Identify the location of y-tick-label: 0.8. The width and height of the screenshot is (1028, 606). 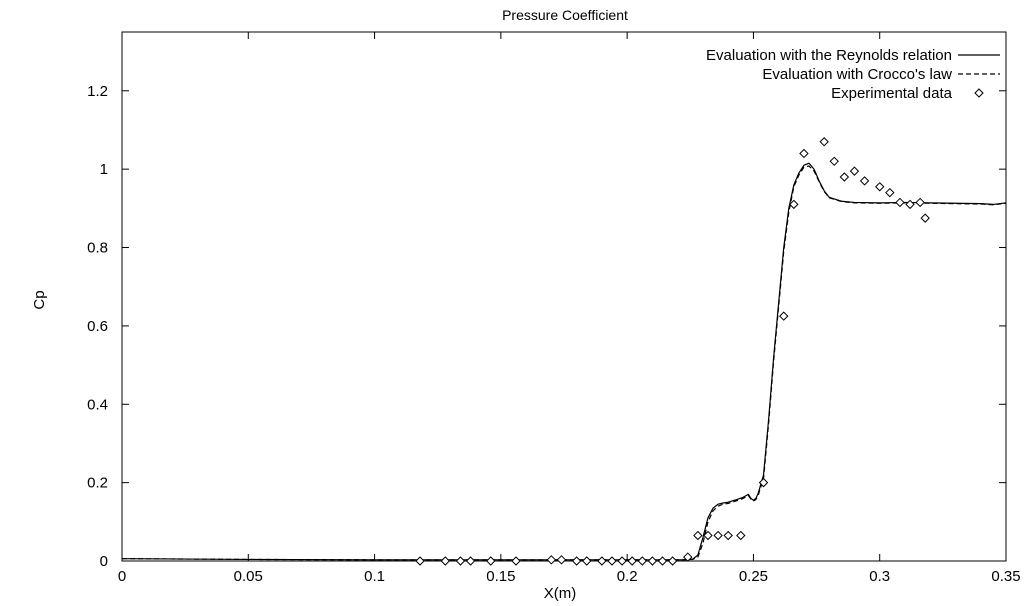
(97, 248).